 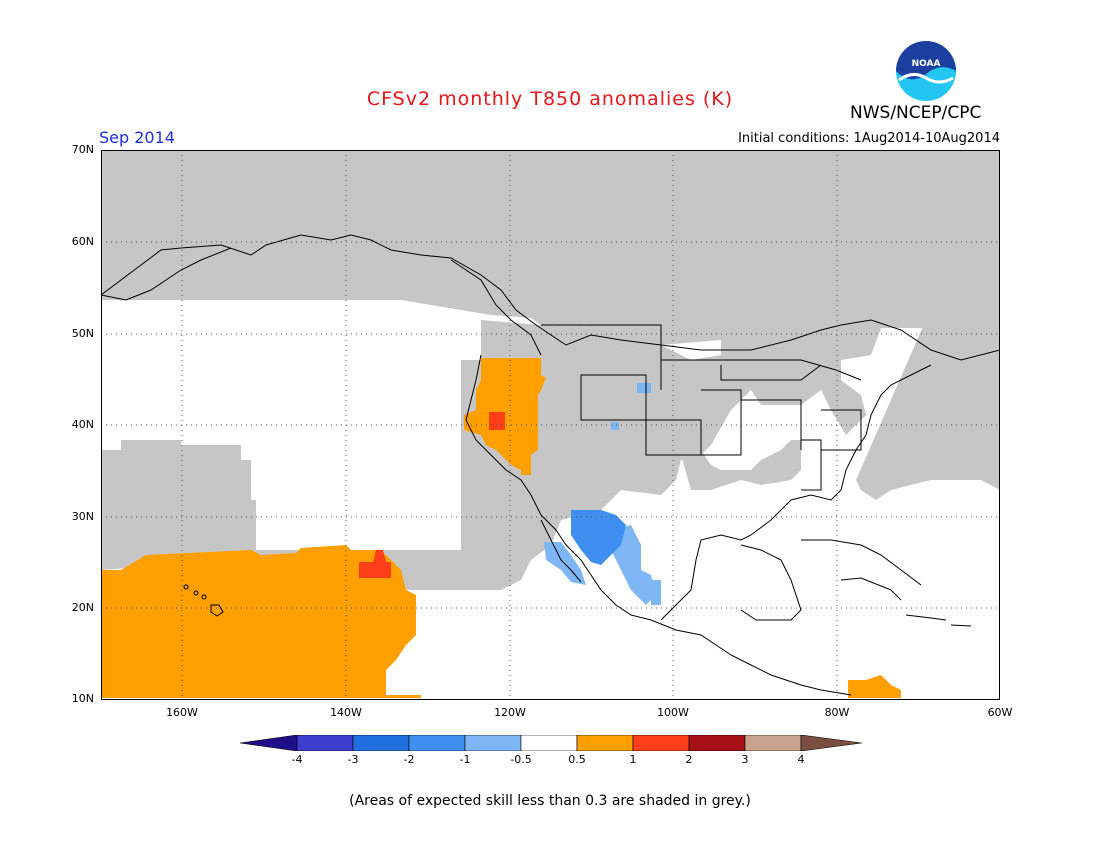 I want to click on colorbar, so click(x=551, y=744).